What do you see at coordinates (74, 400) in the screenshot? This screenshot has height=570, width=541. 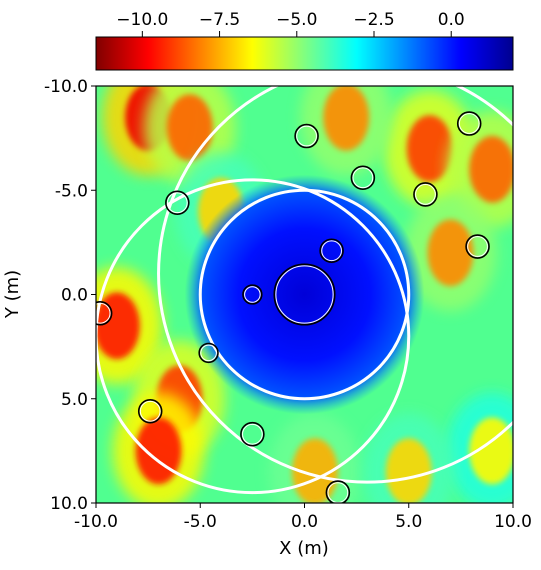 I see `y-tick-label: 5.0` at bounding box center [74, 400].